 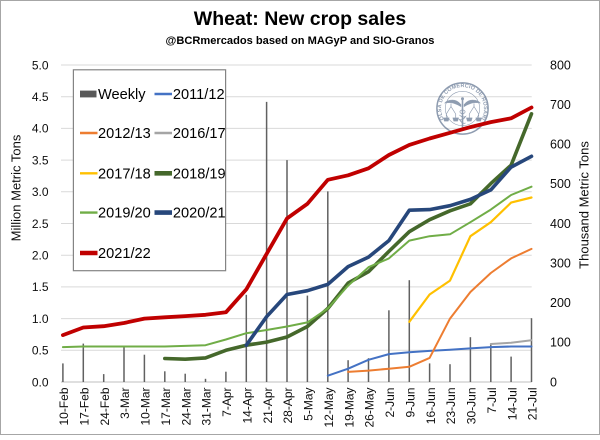 What do you see at coordinates (40, 287) in the screenshot?
I see `svg-text: 1.5` at bounding box center [40, 287].